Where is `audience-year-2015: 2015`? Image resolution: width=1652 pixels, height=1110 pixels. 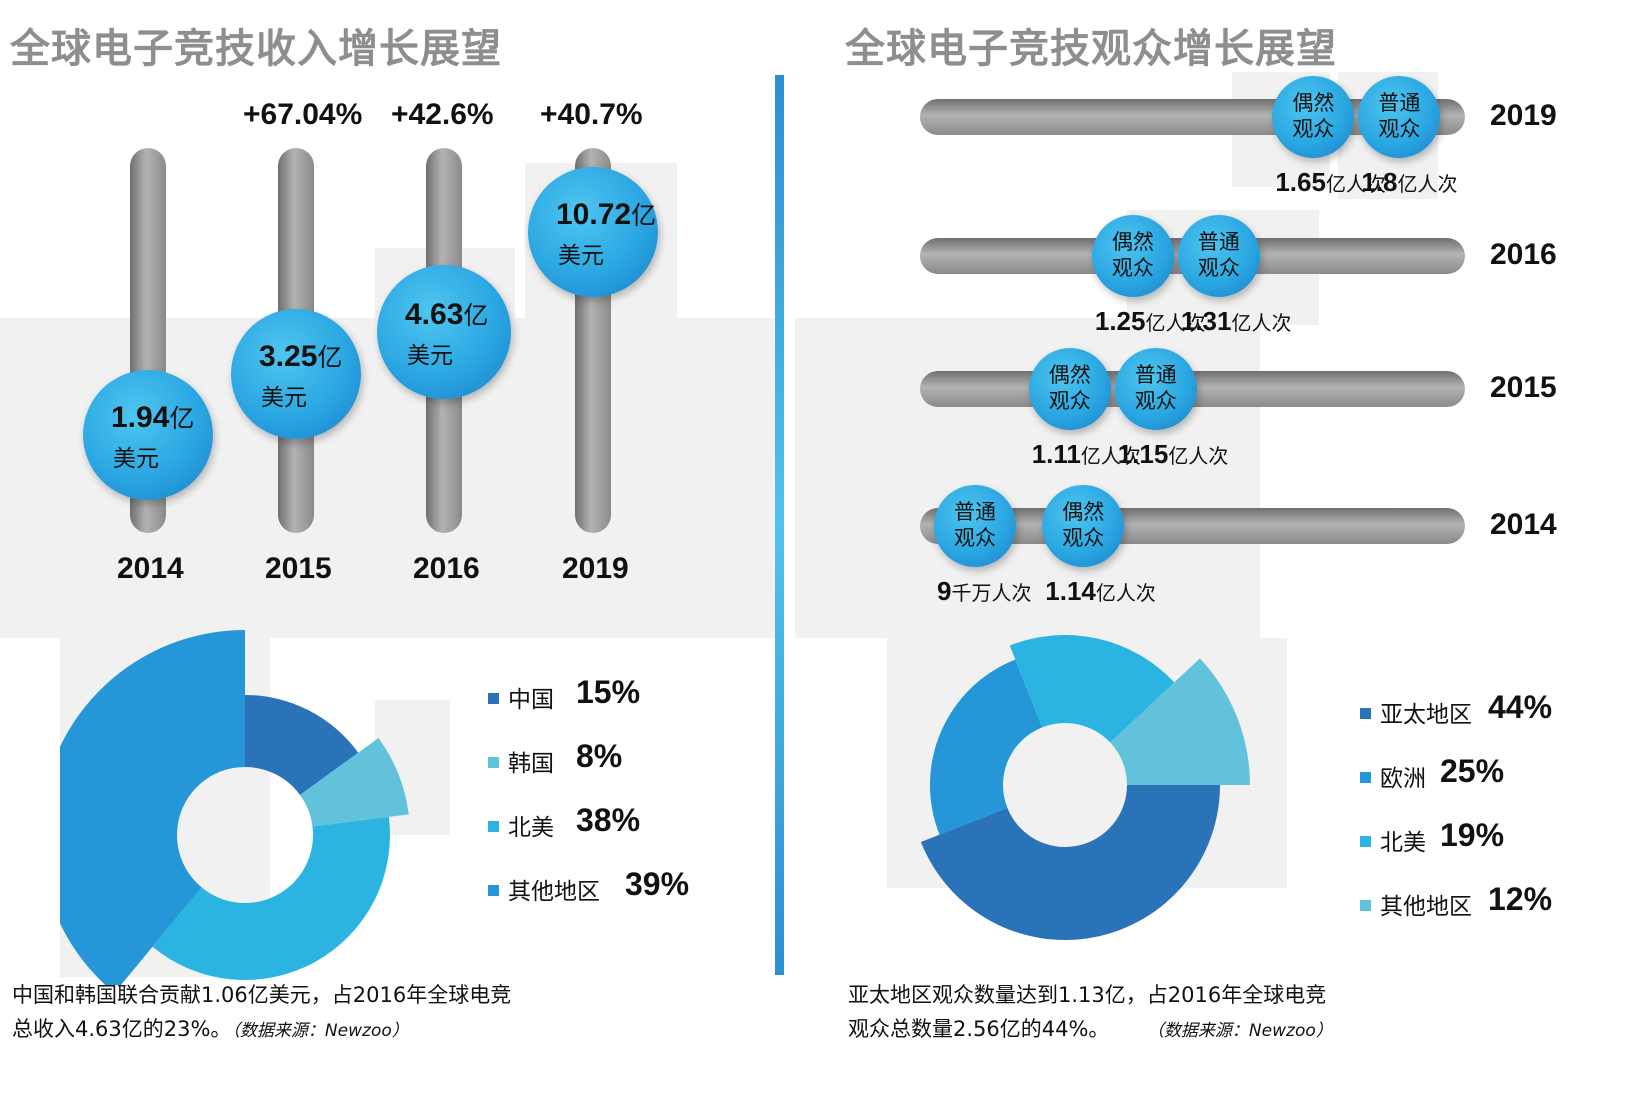
audience-year-2015: 2015 is located at coordinates (1523, 387).